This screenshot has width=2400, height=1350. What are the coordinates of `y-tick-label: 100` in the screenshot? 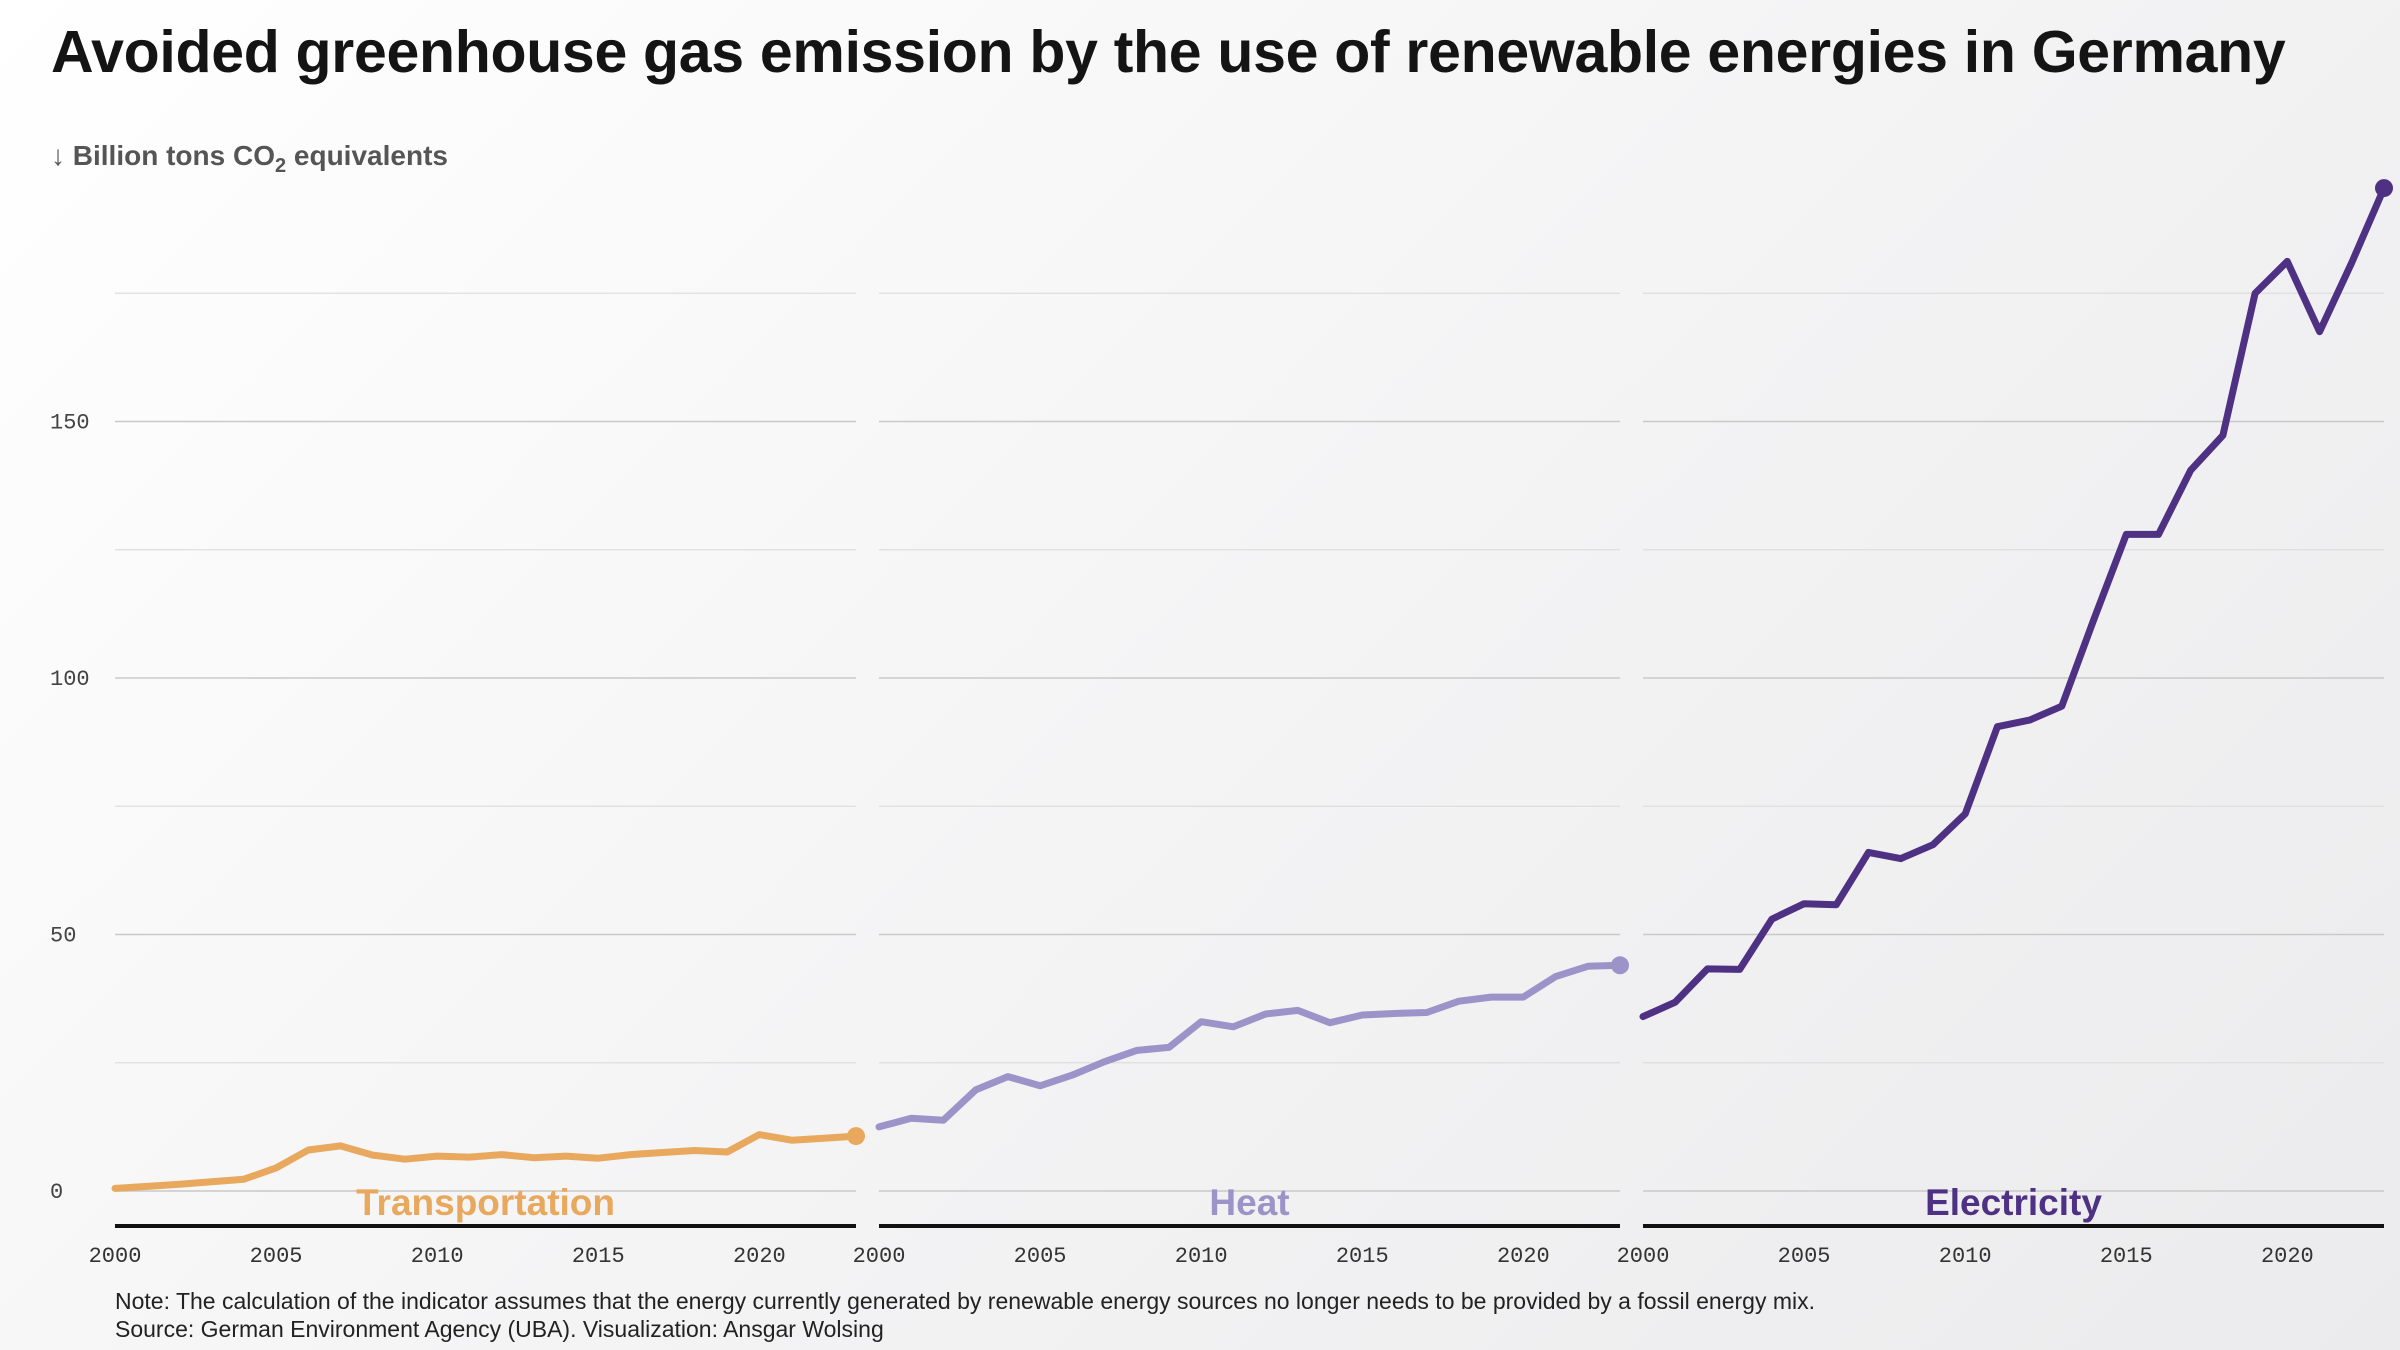 It's located at (70, 679).